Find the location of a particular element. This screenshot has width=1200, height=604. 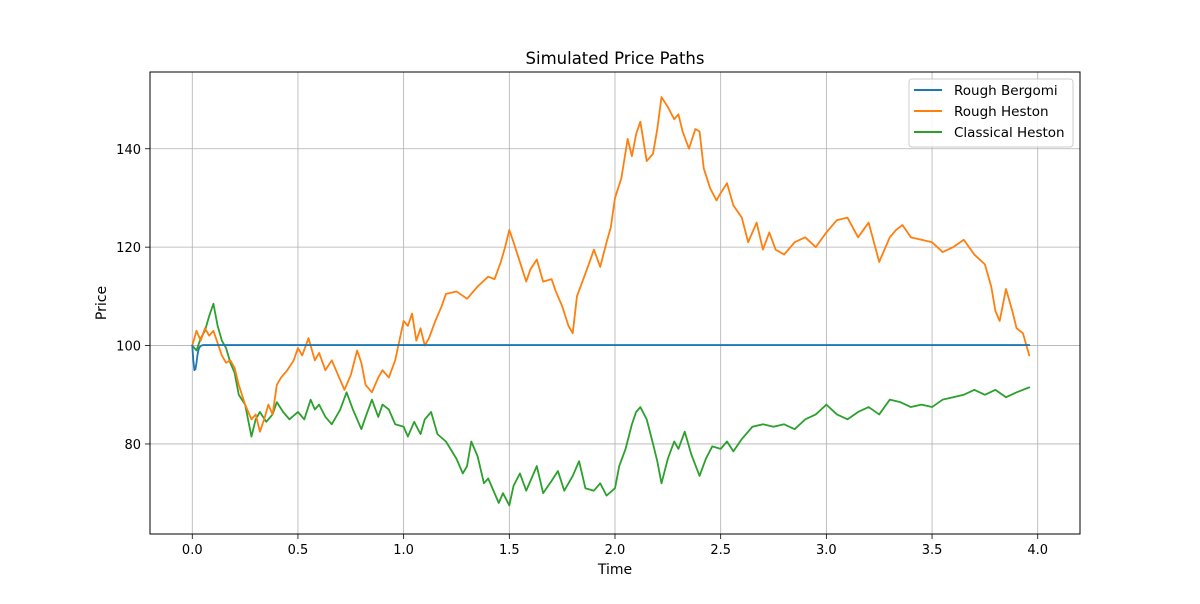

x-tick-label: 3.0 is located at coordinates (826, 550).